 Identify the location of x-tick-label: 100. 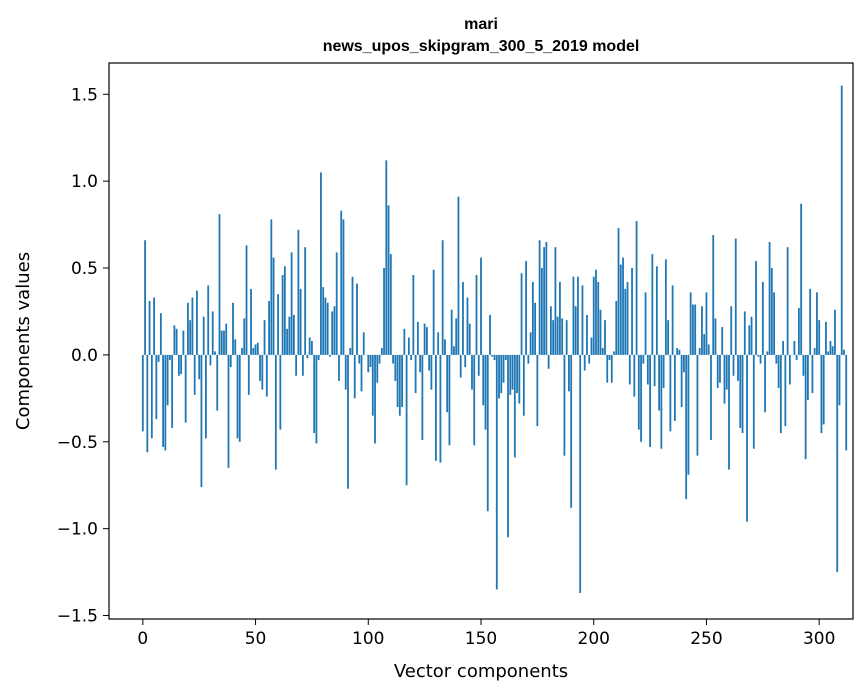
(368, 639).